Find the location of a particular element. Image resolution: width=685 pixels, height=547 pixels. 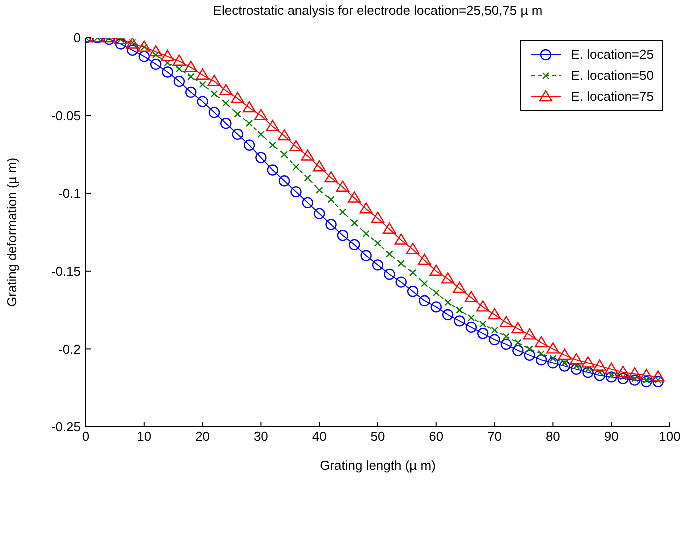

x-axis-title: Grating length (µ m) is located at coordinates (378, 465).